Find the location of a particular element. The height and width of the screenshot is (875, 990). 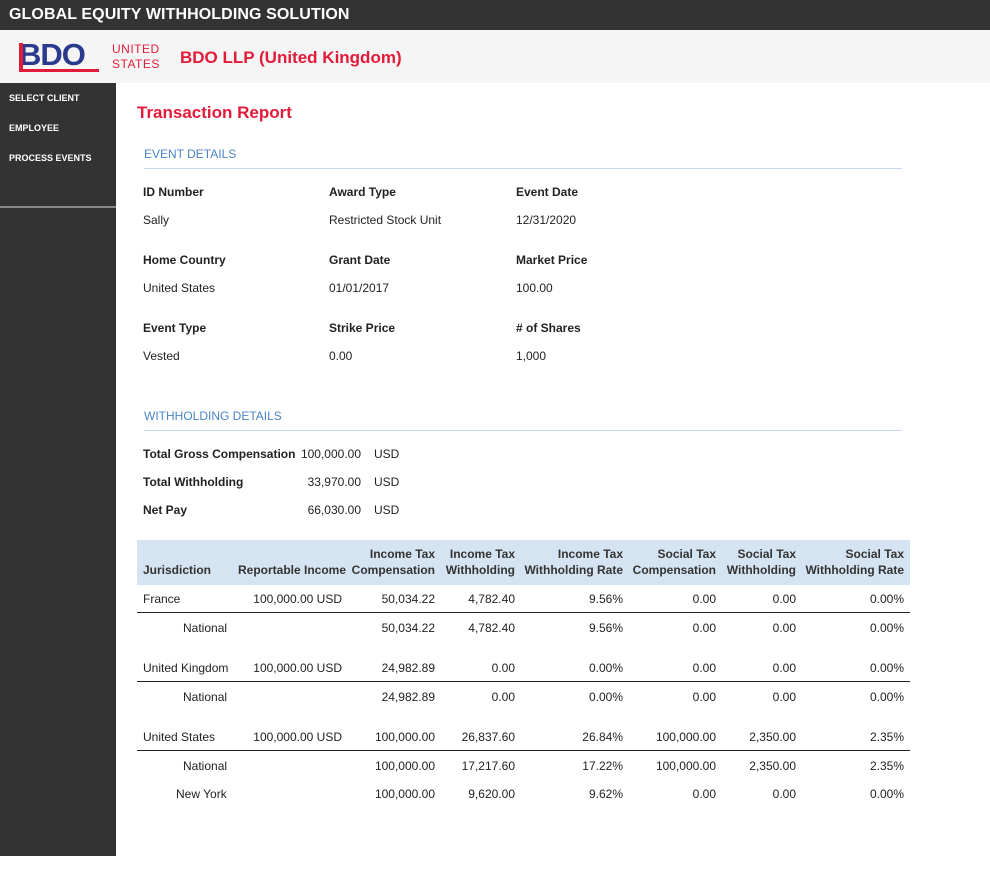

award-type-label: Award Type is located at coordinates (362, 192).